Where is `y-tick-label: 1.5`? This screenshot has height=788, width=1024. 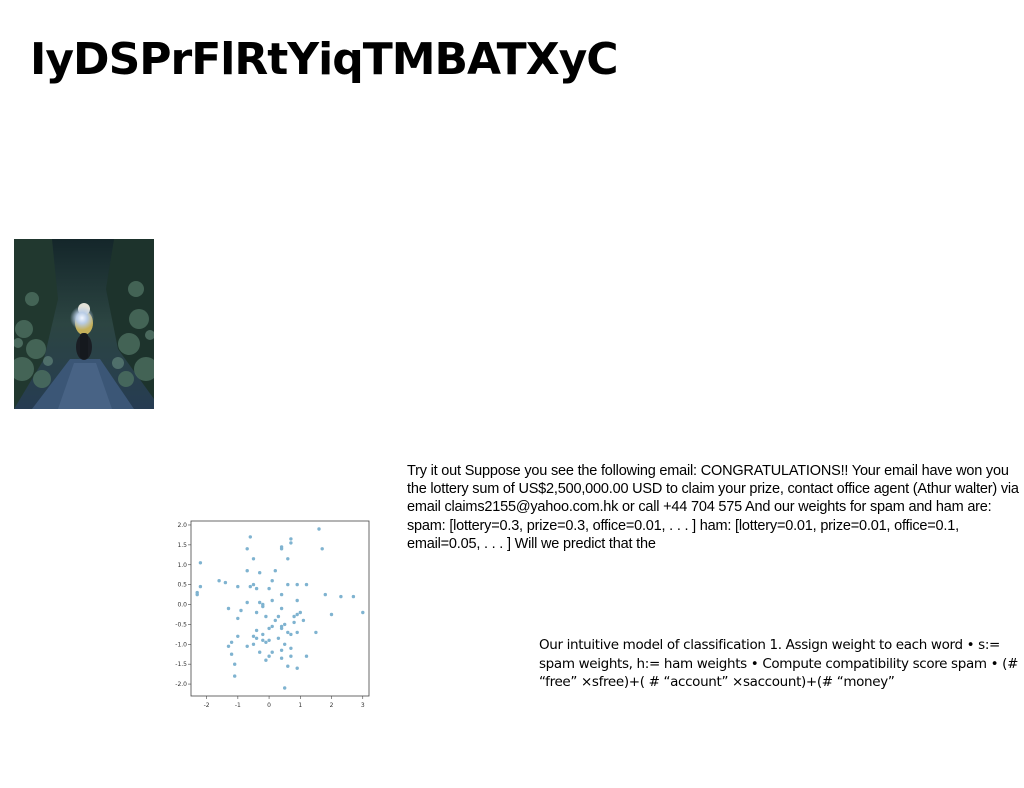 y-tick-label: 1.5 is located at coordinates (182, 545).